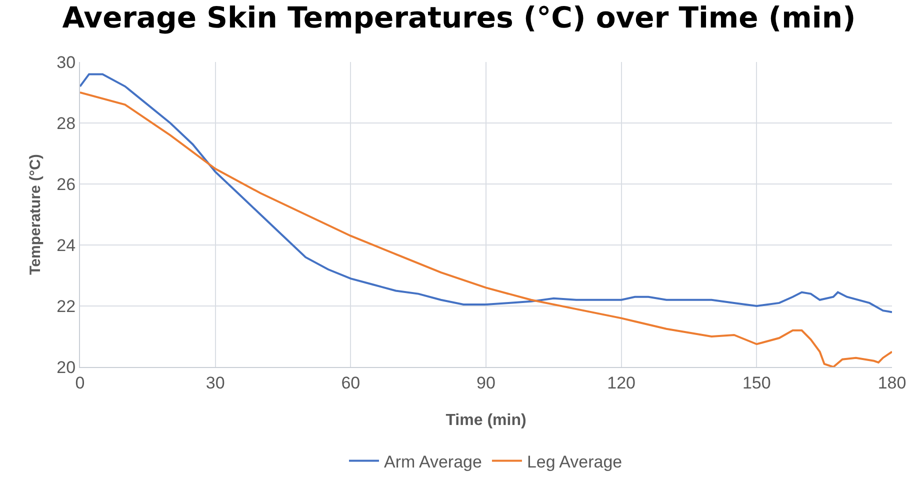 Image resolution: width=918 pixels, height=491 pixels. I want to click on x-axis-title: Time (min), so click(486, 420).